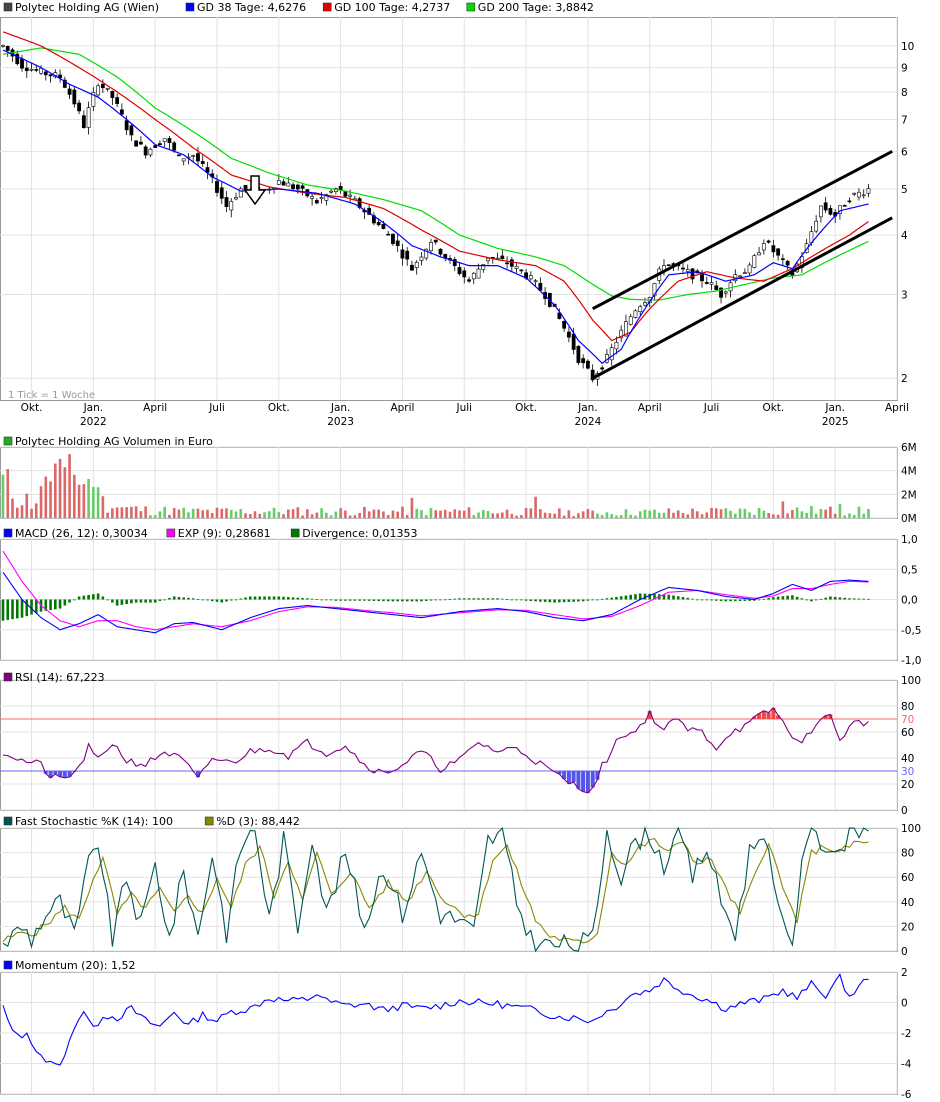 The width and height of the screenshot is (940, 1102). I want to click on momentum-y-tick-label: -6, so click(906, 1095).